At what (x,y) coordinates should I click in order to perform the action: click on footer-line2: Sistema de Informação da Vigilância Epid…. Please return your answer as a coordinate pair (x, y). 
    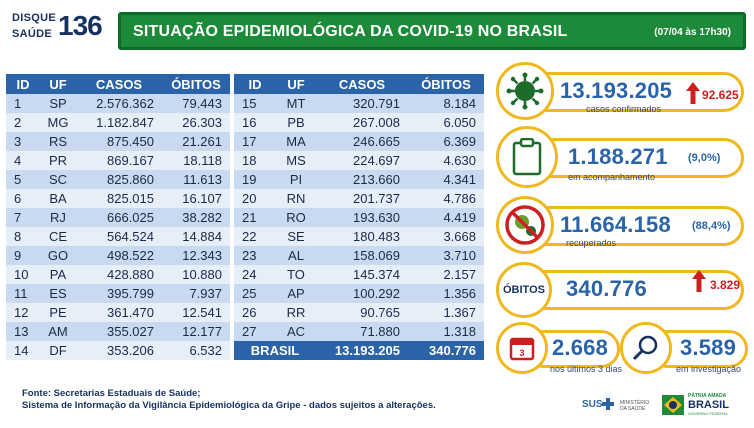
    Looking at the image, I should click on (229, 405).